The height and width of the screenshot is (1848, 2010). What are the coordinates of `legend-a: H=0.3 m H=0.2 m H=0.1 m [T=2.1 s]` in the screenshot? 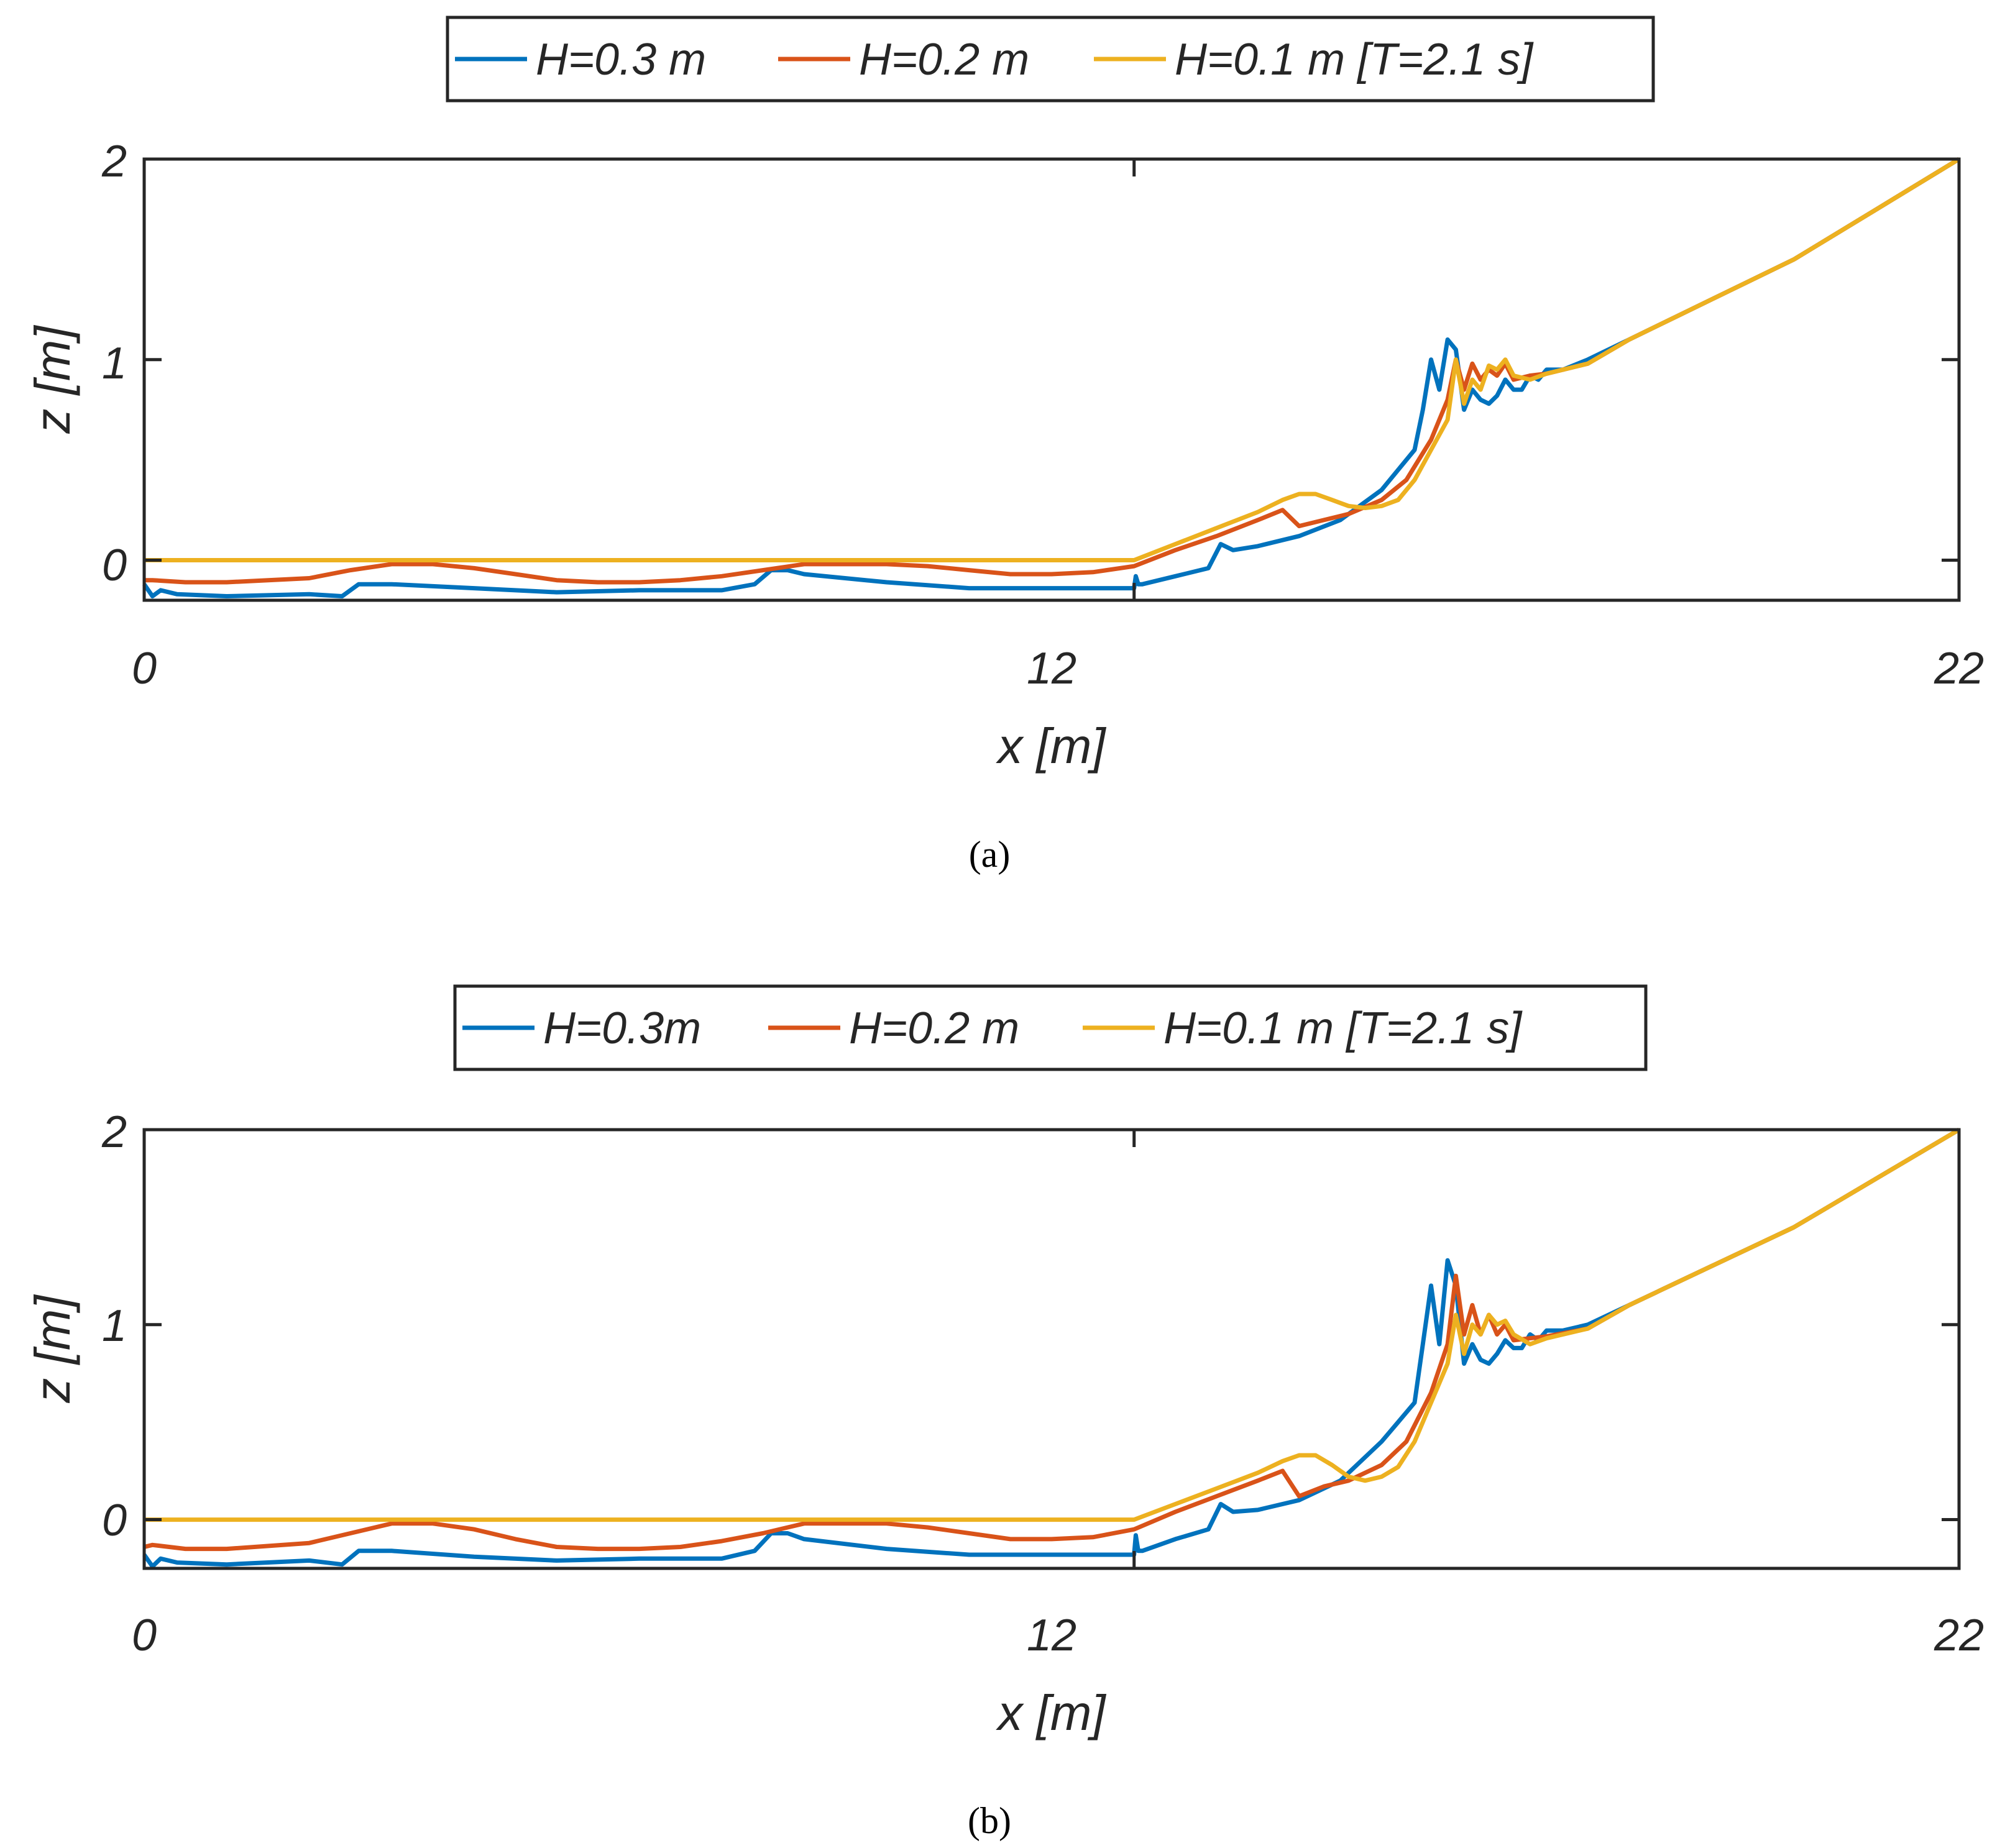 It's located at (1050, 59).